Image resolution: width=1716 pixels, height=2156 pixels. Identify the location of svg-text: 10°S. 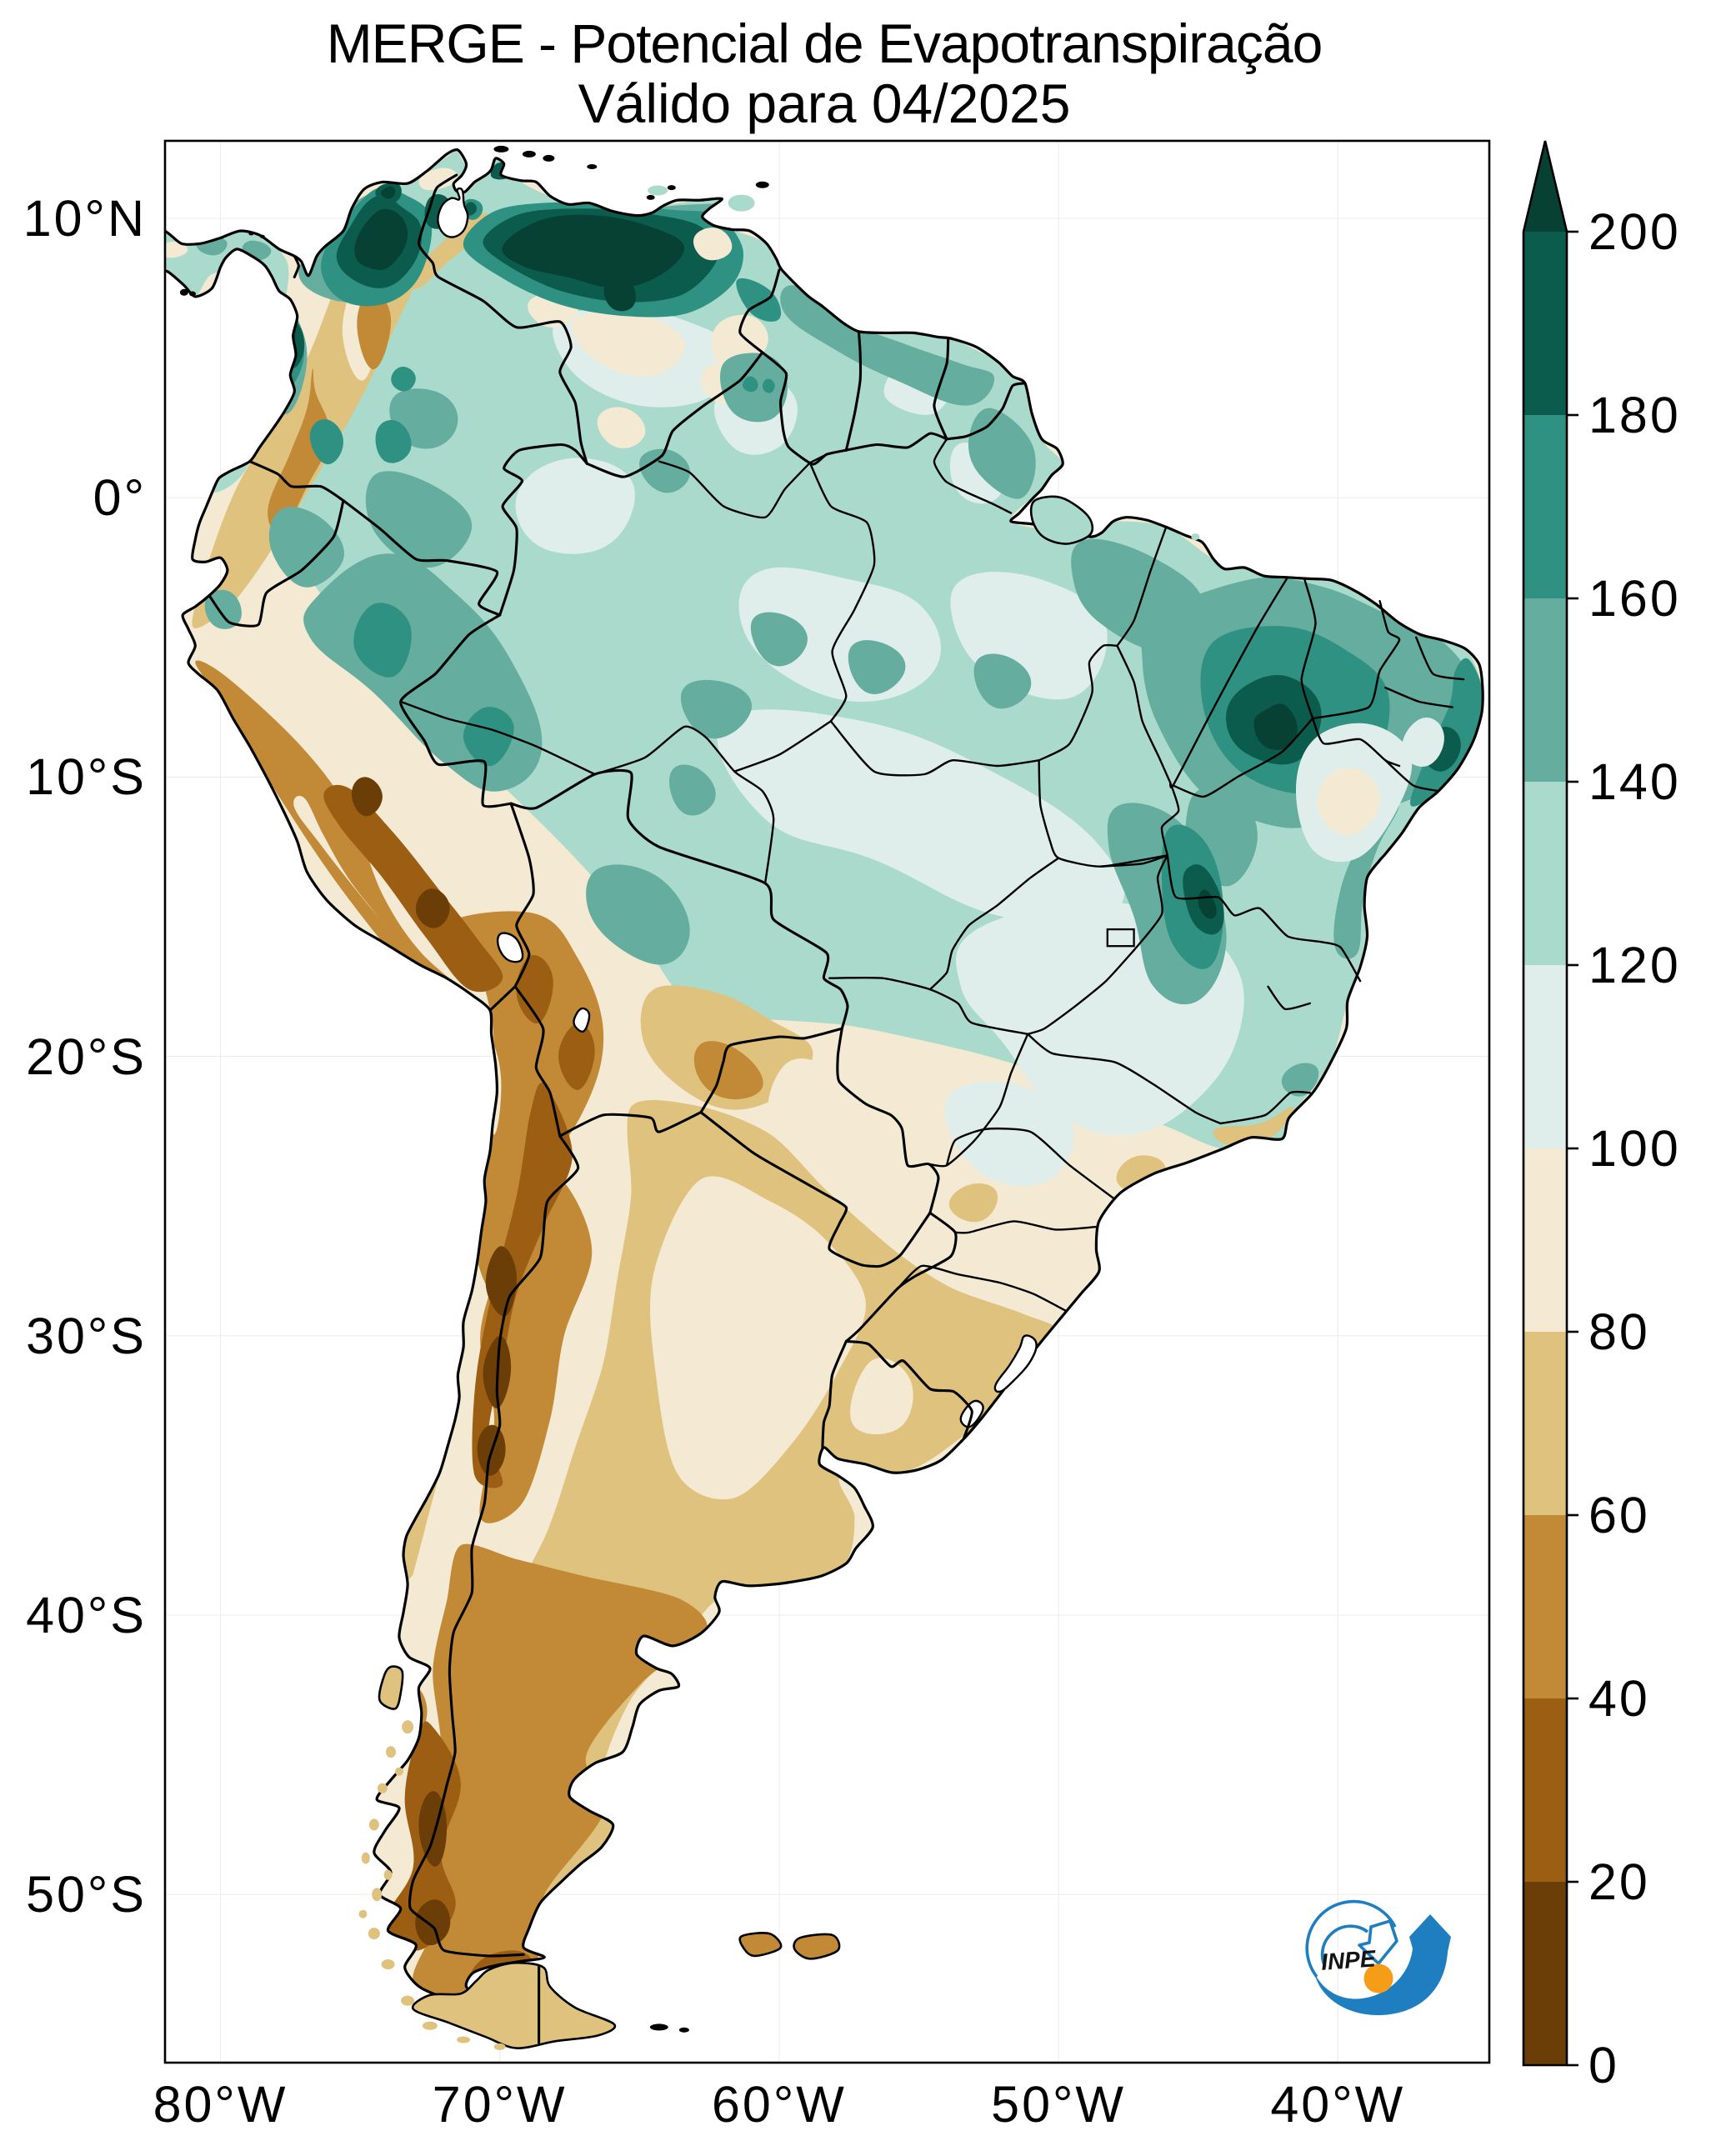
(86, 776).